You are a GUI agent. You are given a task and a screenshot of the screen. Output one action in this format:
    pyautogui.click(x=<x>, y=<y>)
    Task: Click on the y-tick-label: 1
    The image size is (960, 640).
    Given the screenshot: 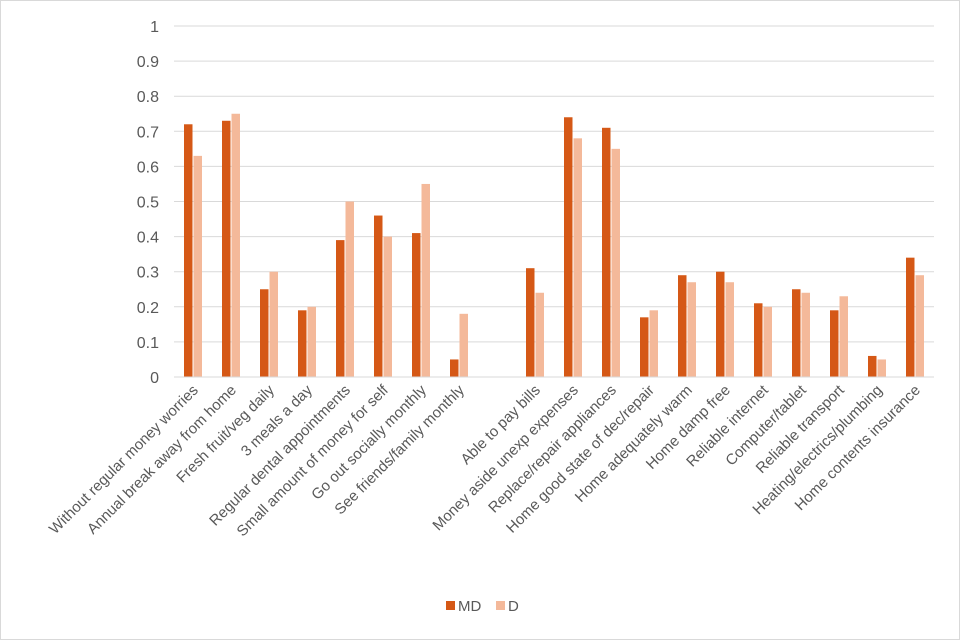 What is the action you would take?
    pyautogui.click(x=154, y=27)
    